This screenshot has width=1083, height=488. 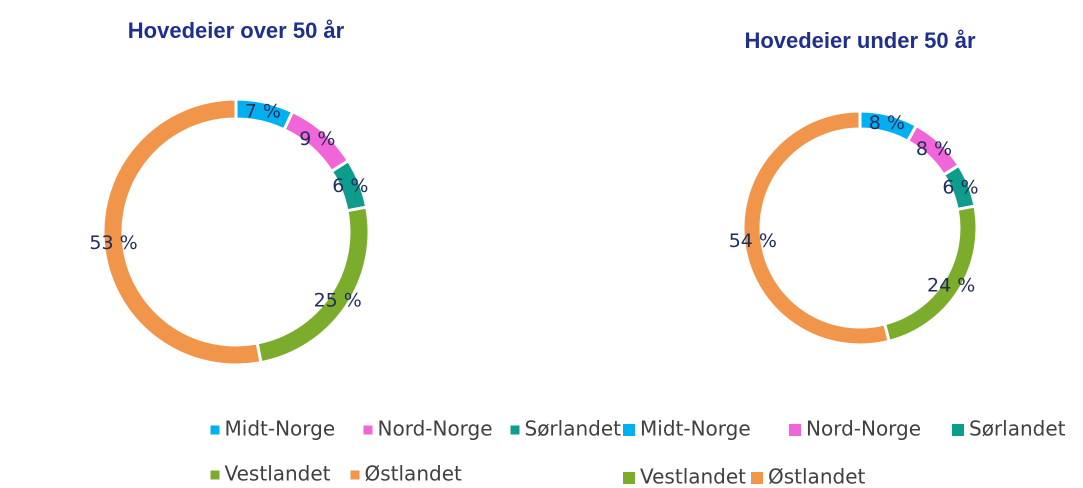 I want to click on data-label: 7 %, so click(x=263, y=111).